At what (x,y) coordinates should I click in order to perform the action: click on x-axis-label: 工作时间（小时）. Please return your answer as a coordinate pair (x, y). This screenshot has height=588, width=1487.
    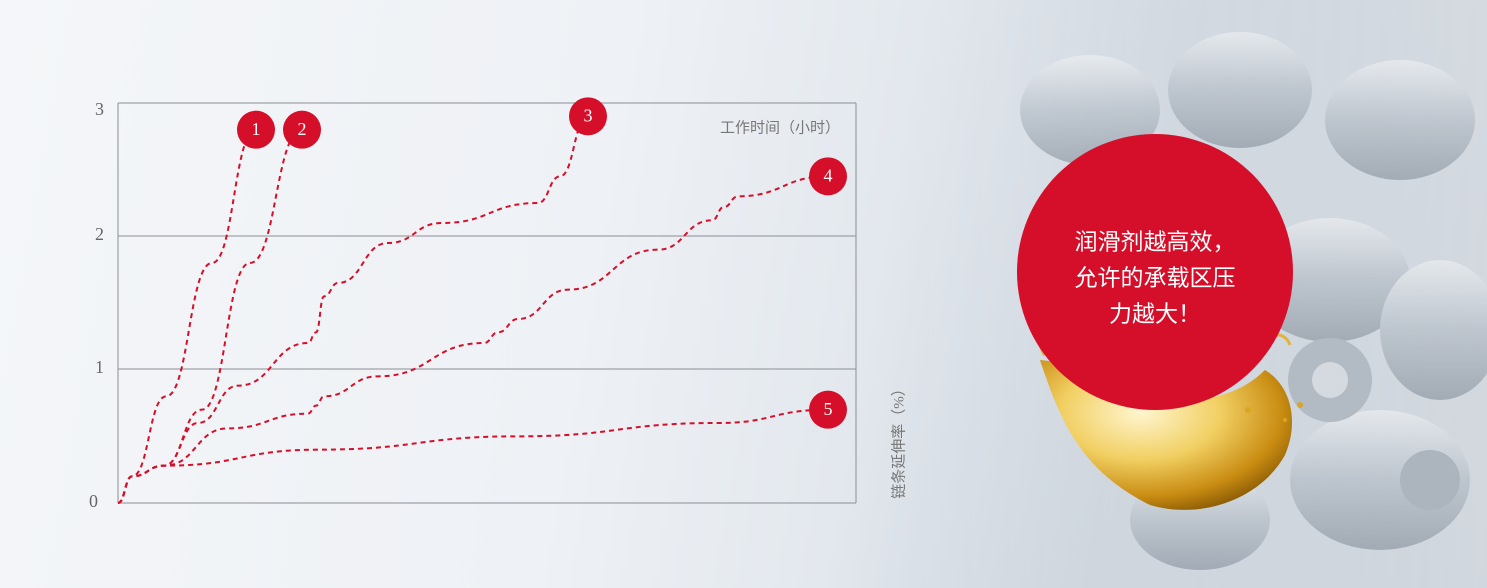
    Looking at the image, I should click on (780, 127).